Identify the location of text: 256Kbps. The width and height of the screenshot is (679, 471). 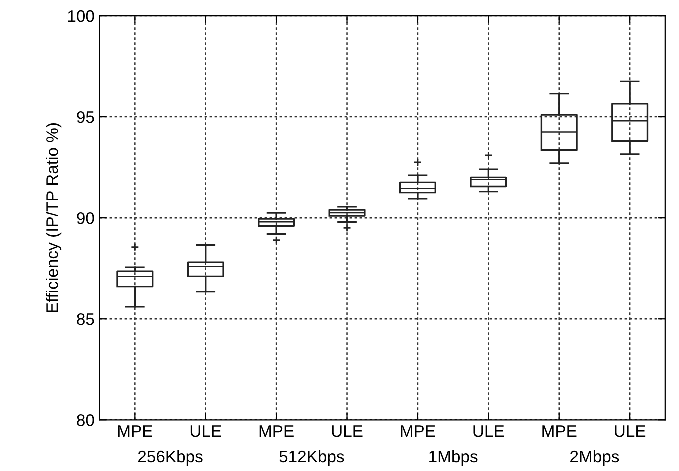
(170, 458).